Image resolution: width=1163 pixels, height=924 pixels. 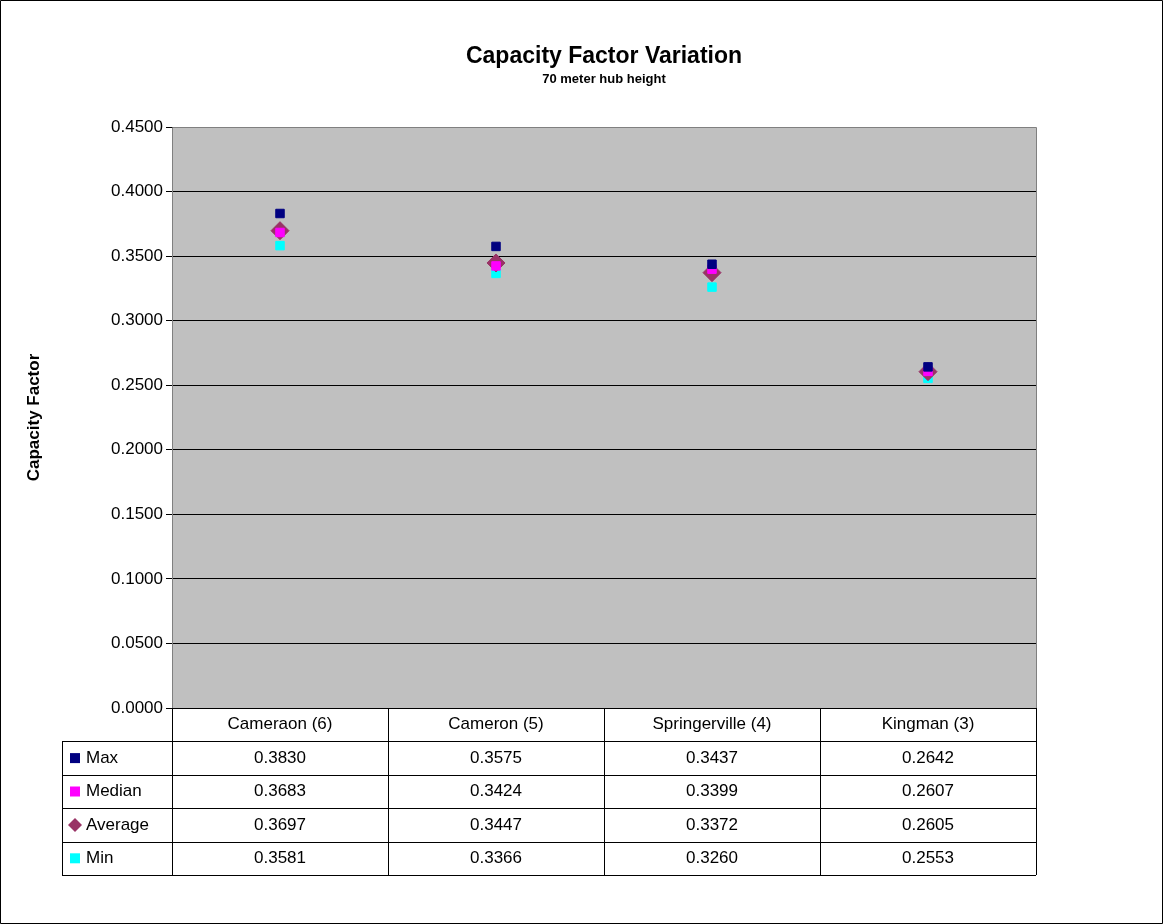 What do you see at coordinates (496, 857) in the screenshot?
I see `data-label: 0.3366` at bounding box center [496, 857].